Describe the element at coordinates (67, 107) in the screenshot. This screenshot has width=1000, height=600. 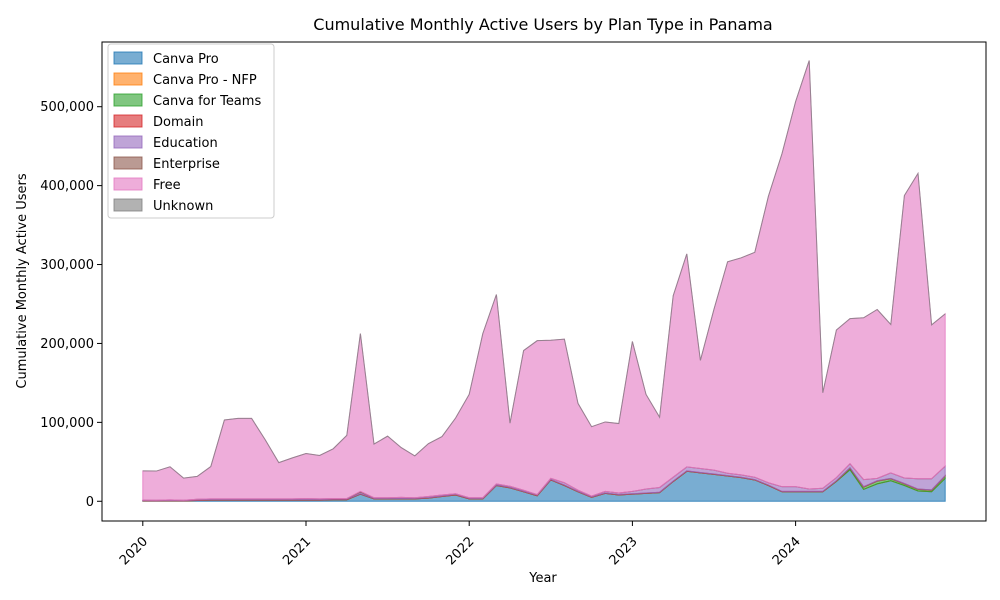
I see `y-tick-label: 500,000` at that location.